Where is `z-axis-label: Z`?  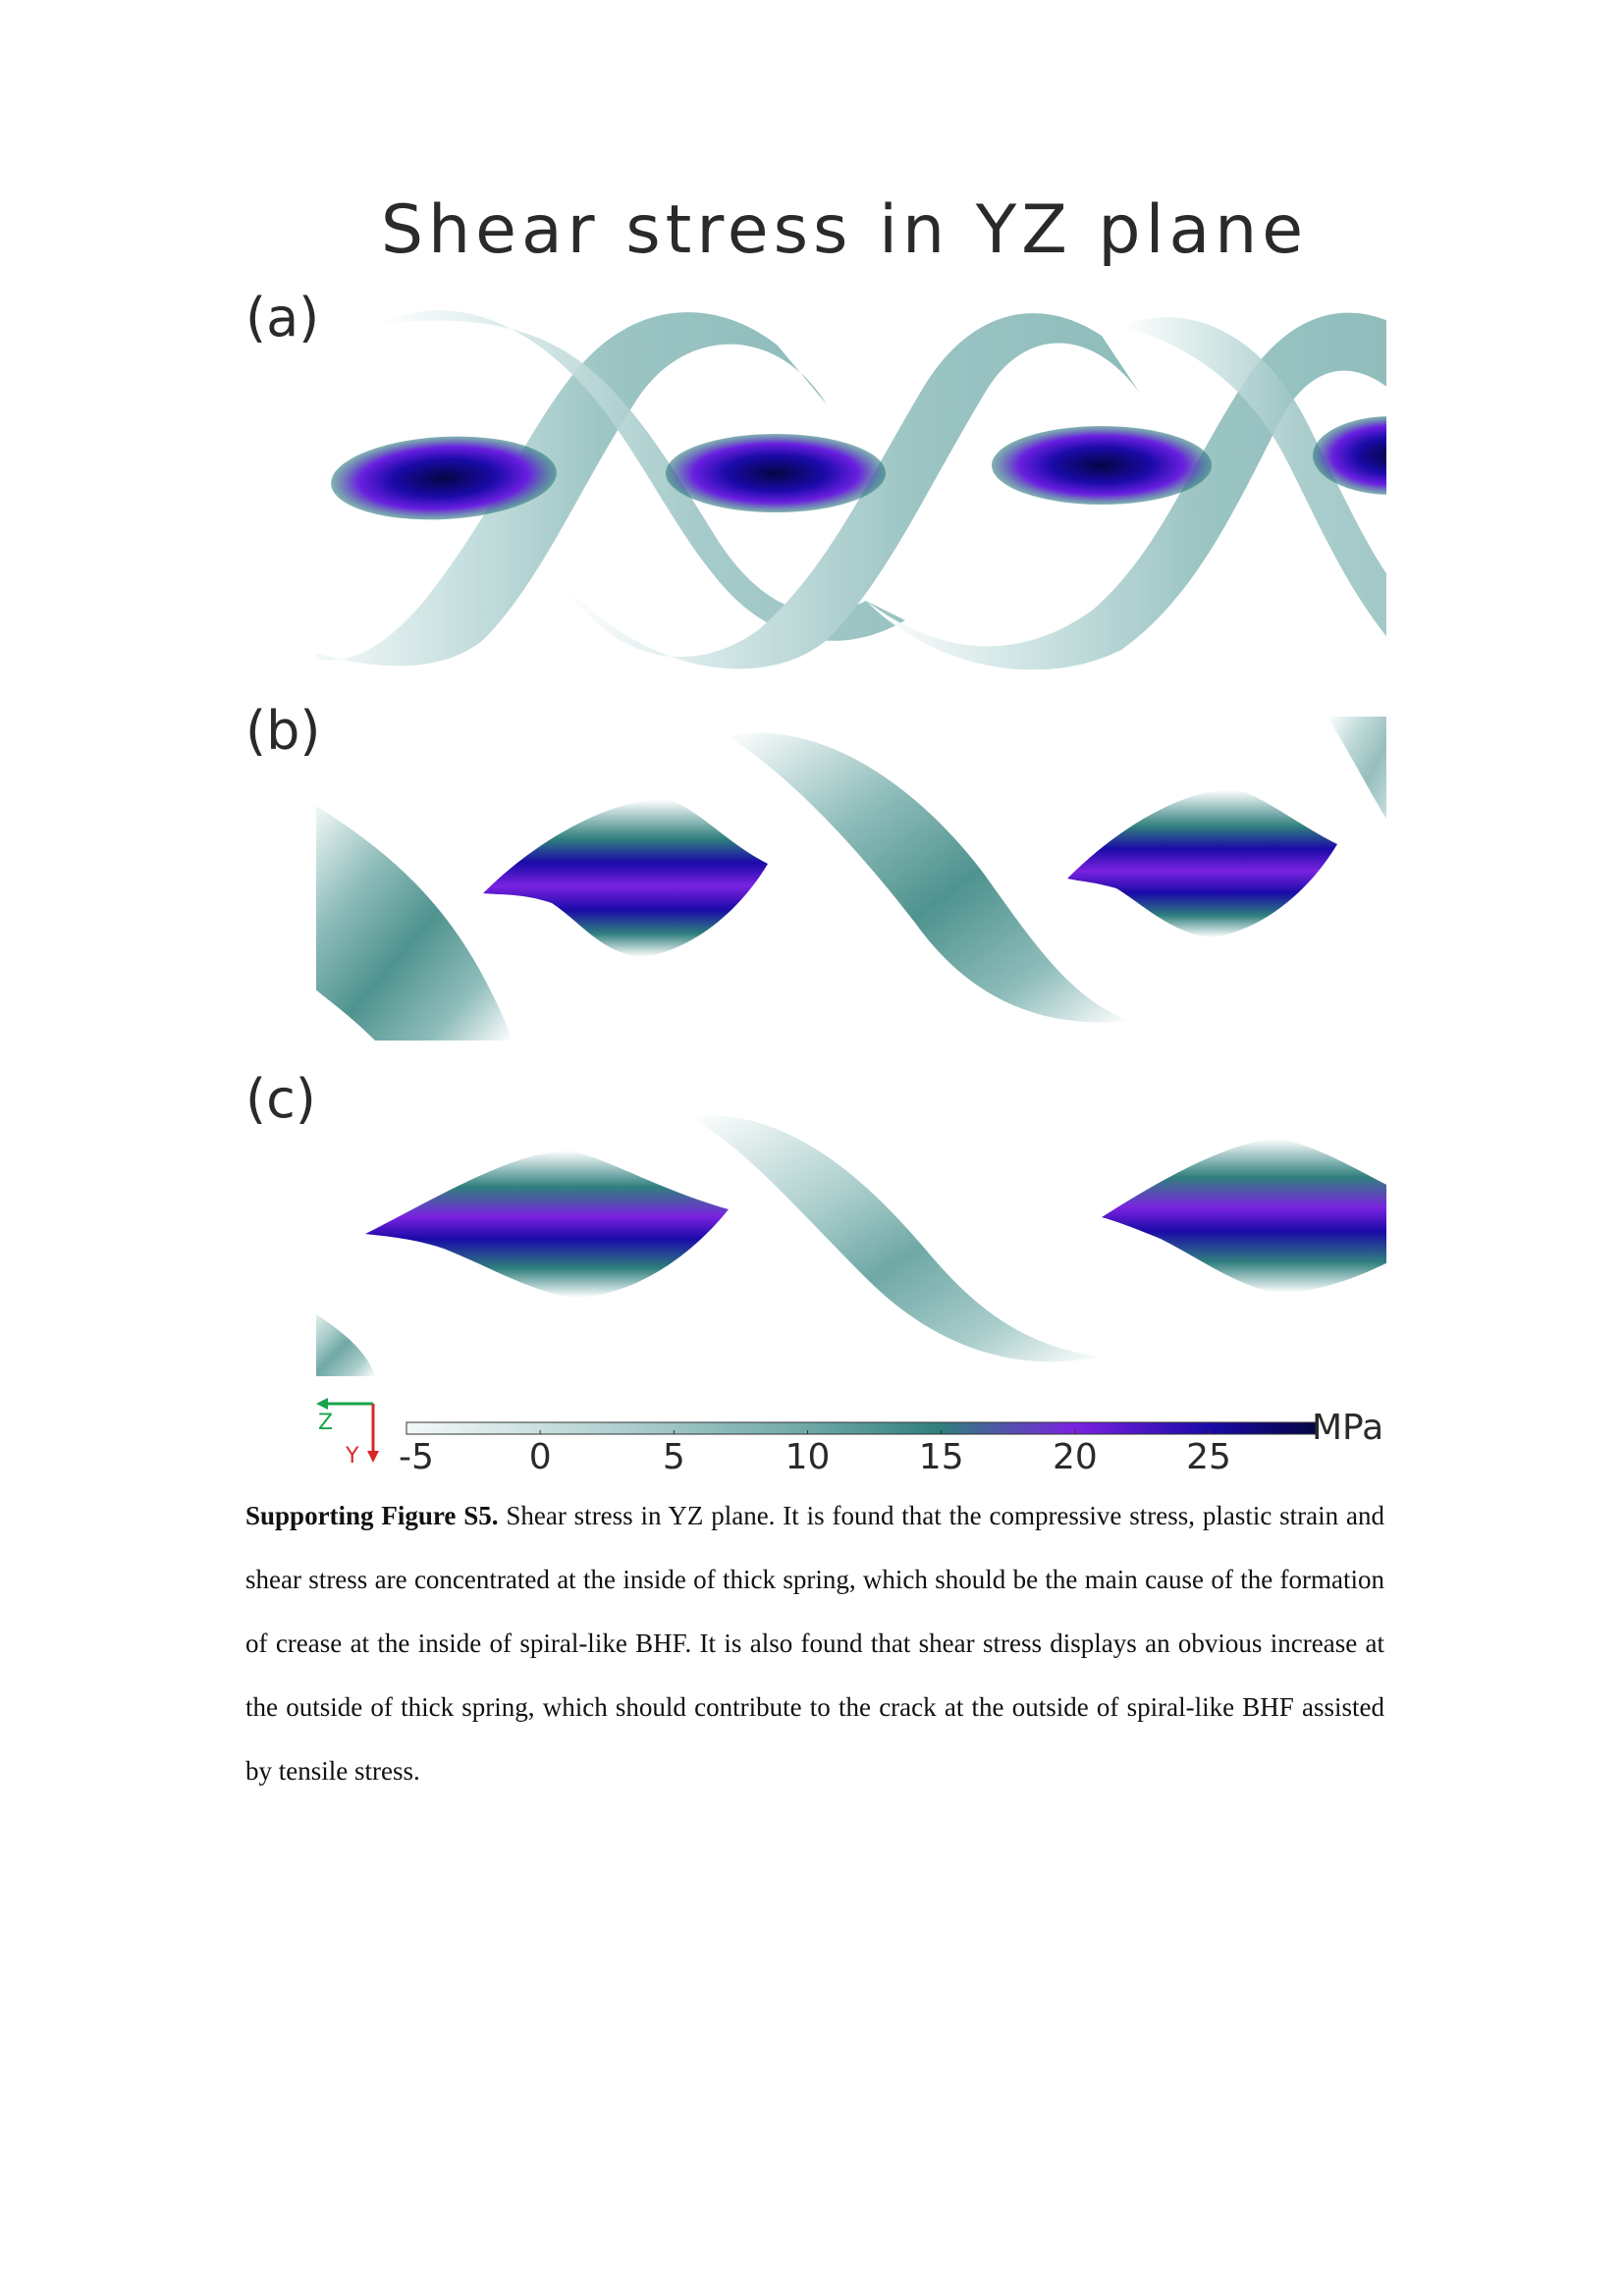 z-axis-label: Z is located at coordinates (325, 1423).